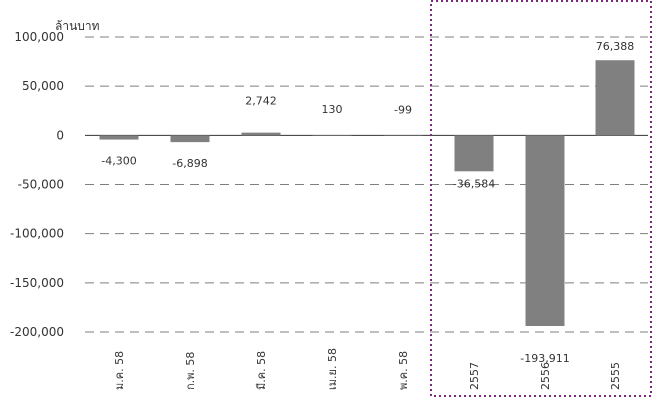 This screenshot has height=398, width=657. I want to click on y-tick-label: 0, so click(60, 135).